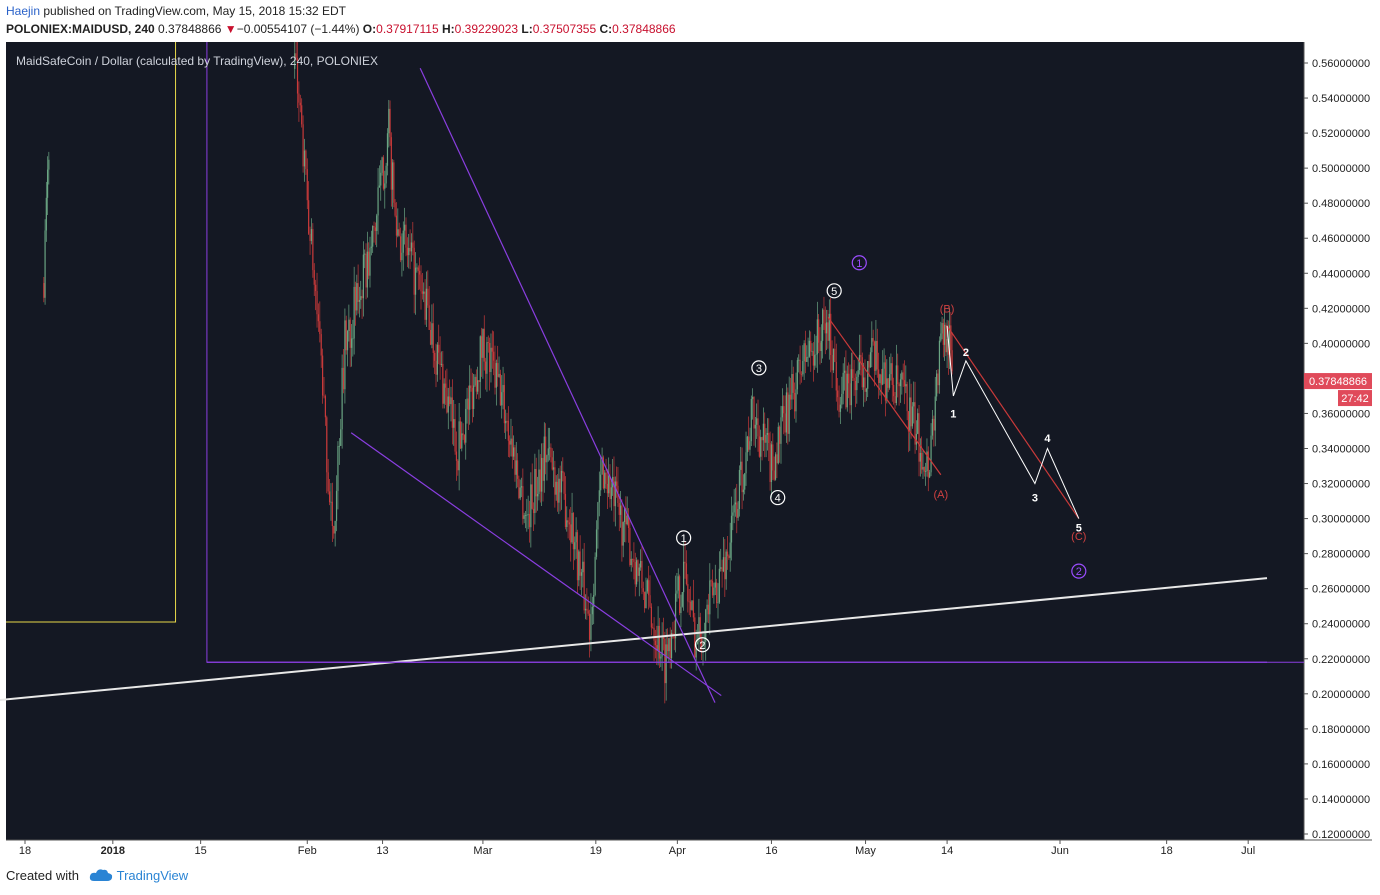 This screenshot has width=1380, height=895. I want to click on wave-label: 4, so click(1047, 439).